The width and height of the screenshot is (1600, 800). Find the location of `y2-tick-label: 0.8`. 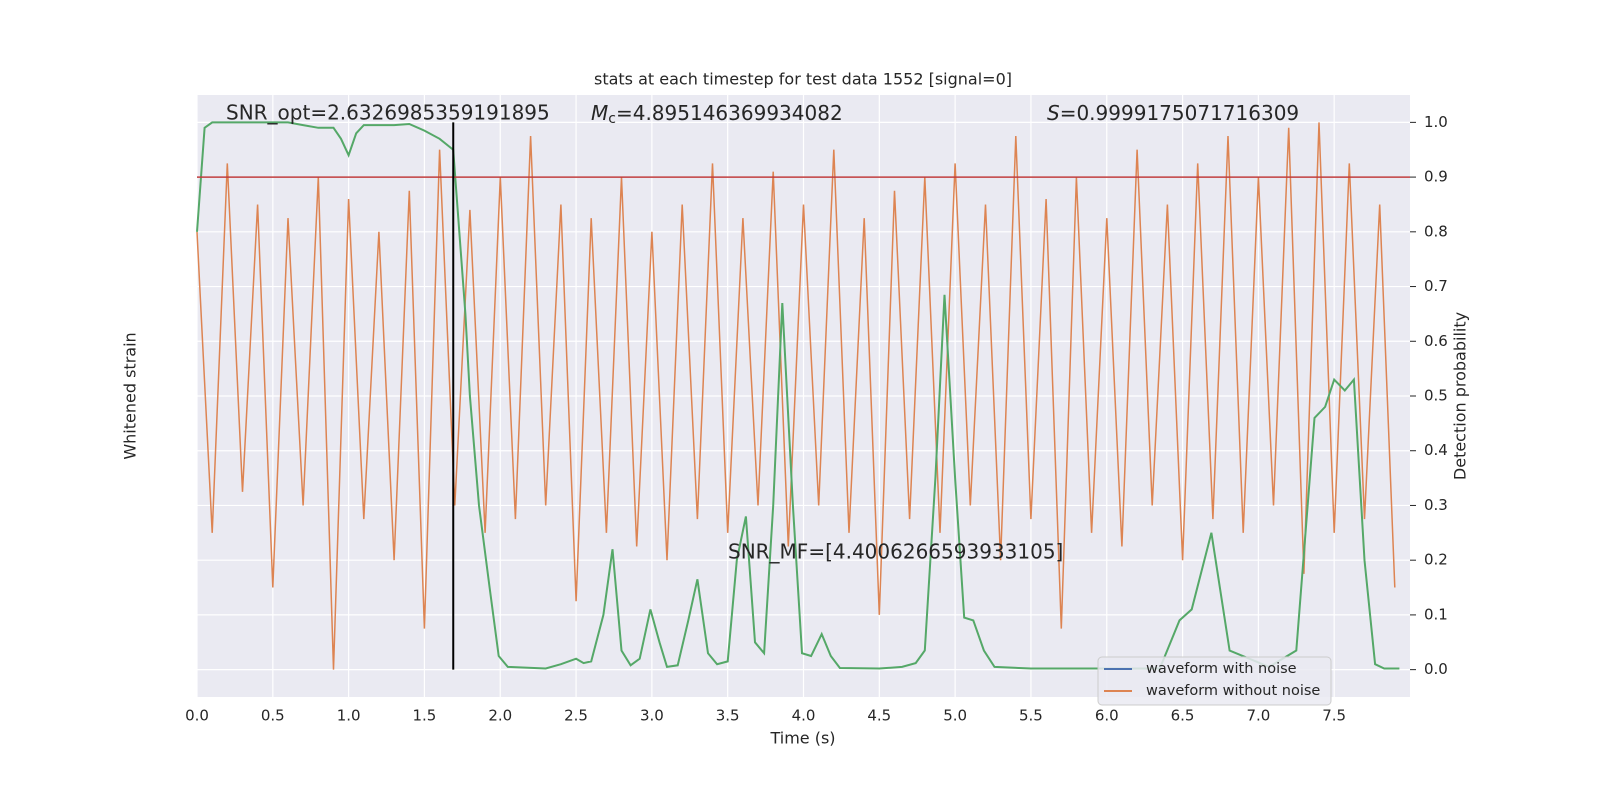

y2-tick-label: 0.8 is located at coordinates (1436, 231).